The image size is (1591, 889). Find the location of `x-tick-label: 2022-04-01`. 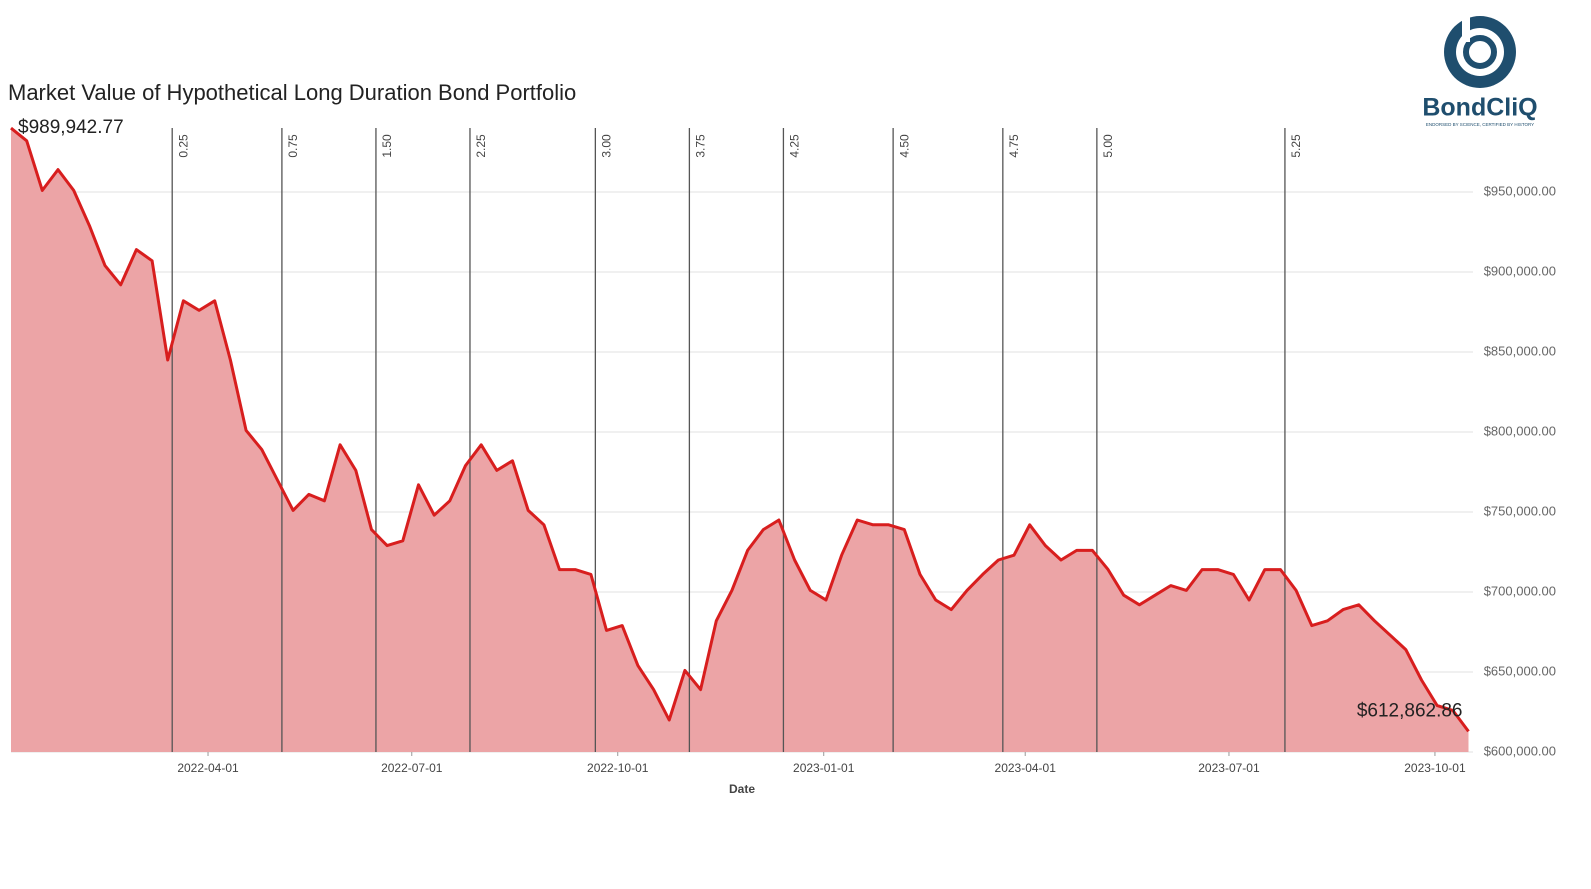

x-tick-label: 2022-04-01 is located at coordinates (208, 768).